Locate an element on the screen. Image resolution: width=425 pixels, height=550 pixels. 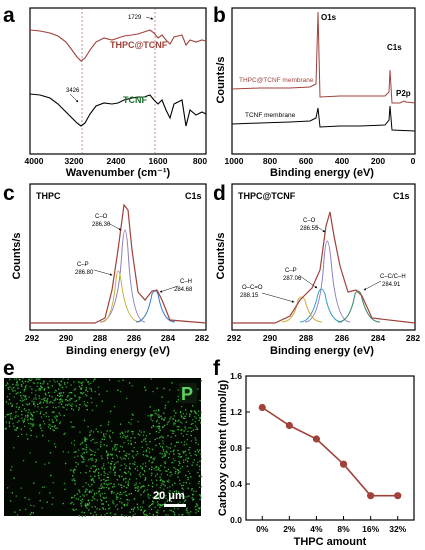
panel-f-xtick-label: 32% is located at coordinates (397, 529).